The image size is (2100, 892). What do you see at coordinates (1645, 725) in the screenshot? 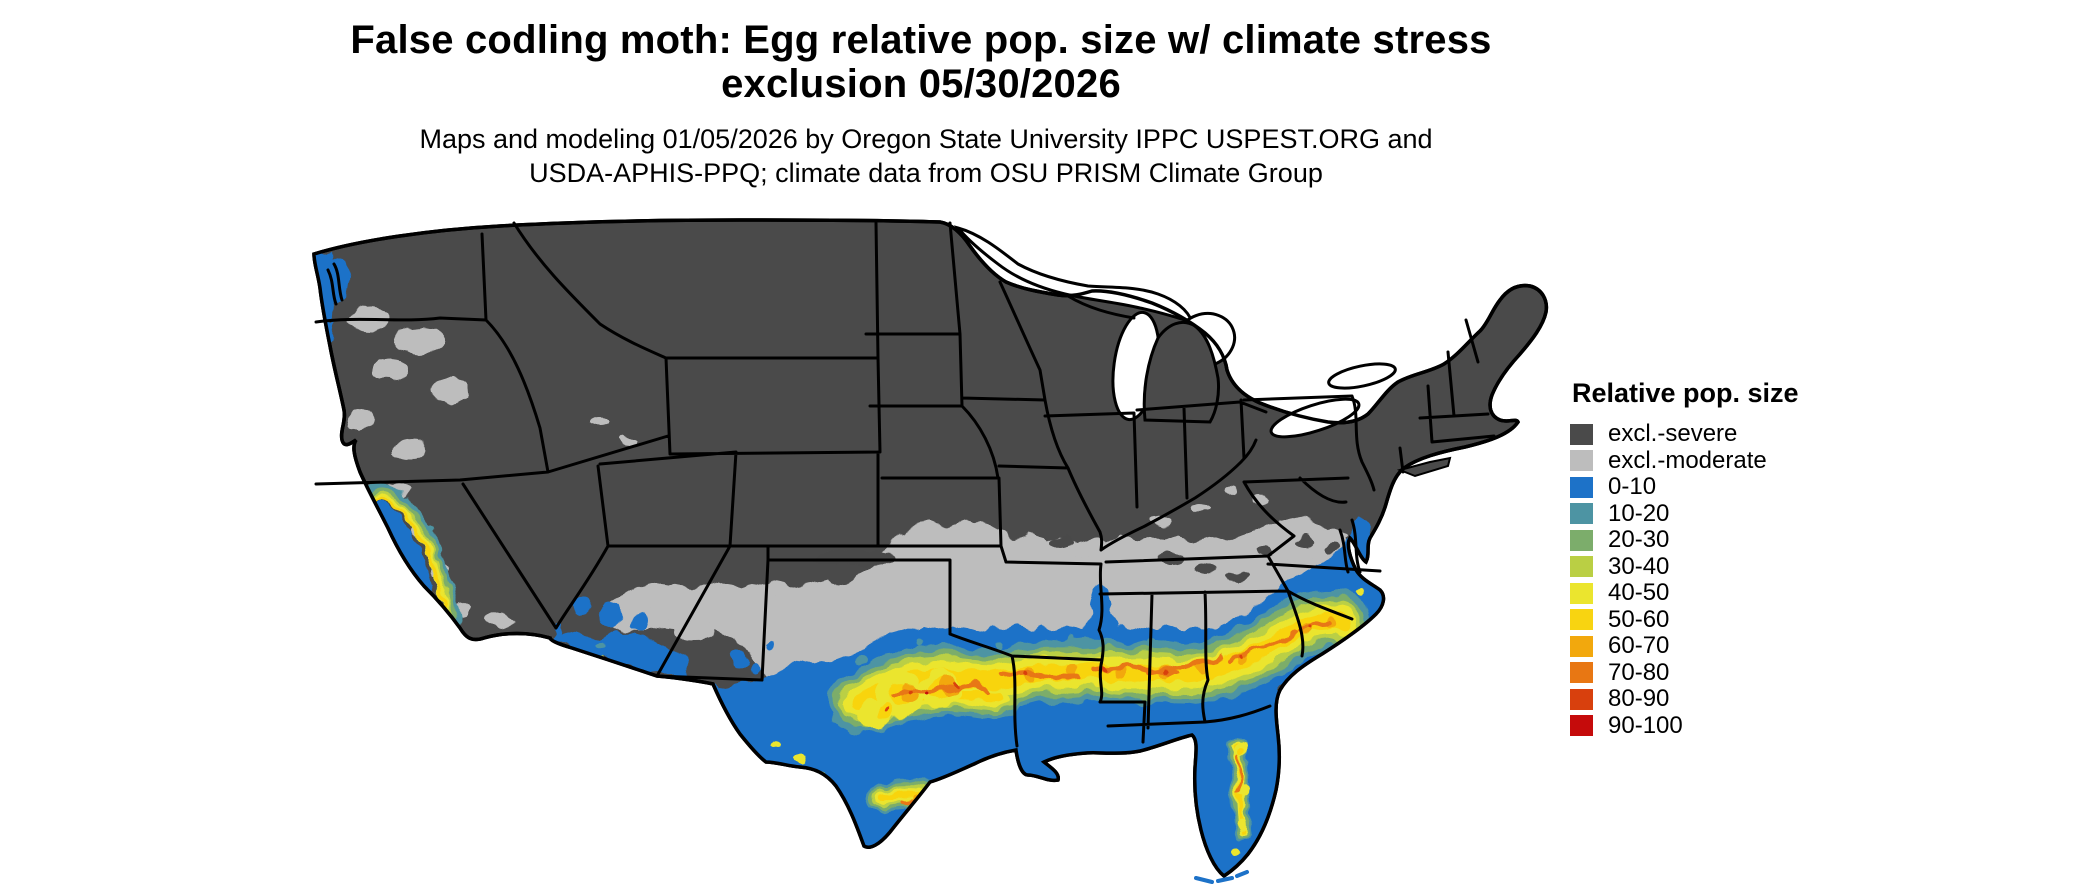
I see `legend-label: 90-100` at bounding box center [1645, 725].